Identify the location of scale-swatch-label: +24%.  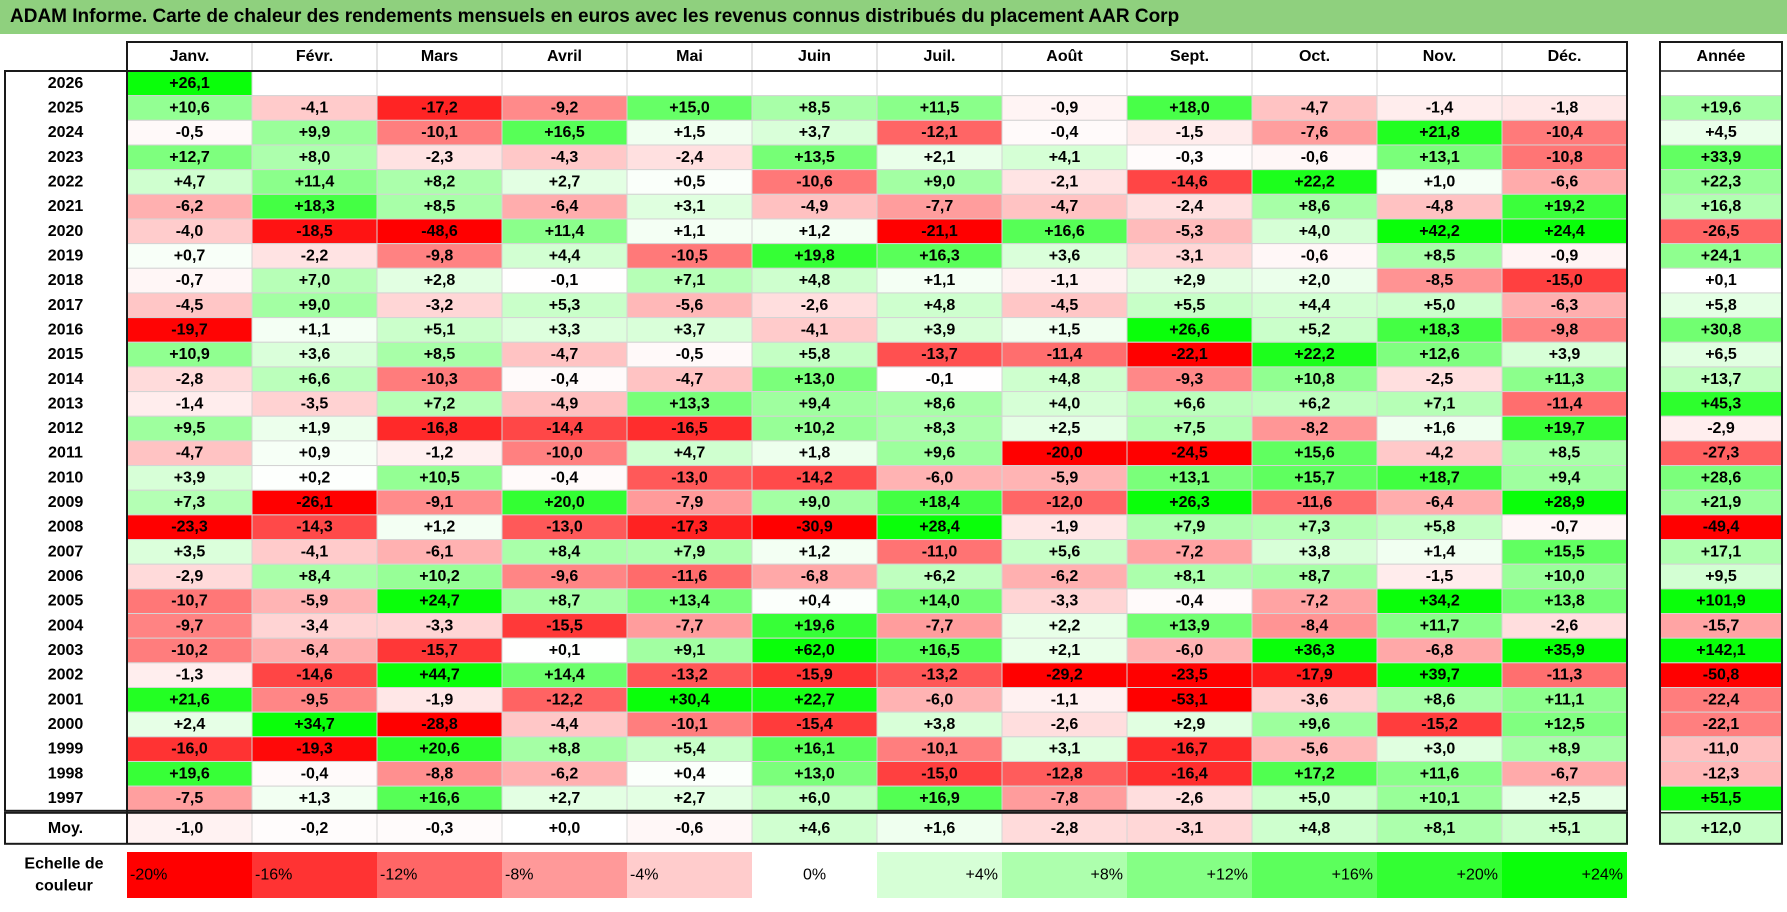
(1602, 875).